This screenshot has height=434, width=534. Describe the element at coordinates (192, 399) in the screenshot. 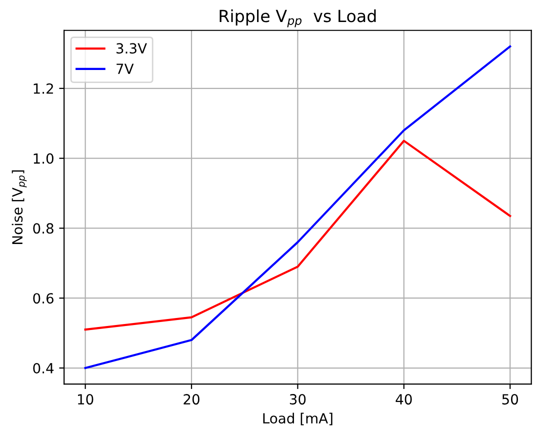

I see `x-tick-label: 20` at that location.